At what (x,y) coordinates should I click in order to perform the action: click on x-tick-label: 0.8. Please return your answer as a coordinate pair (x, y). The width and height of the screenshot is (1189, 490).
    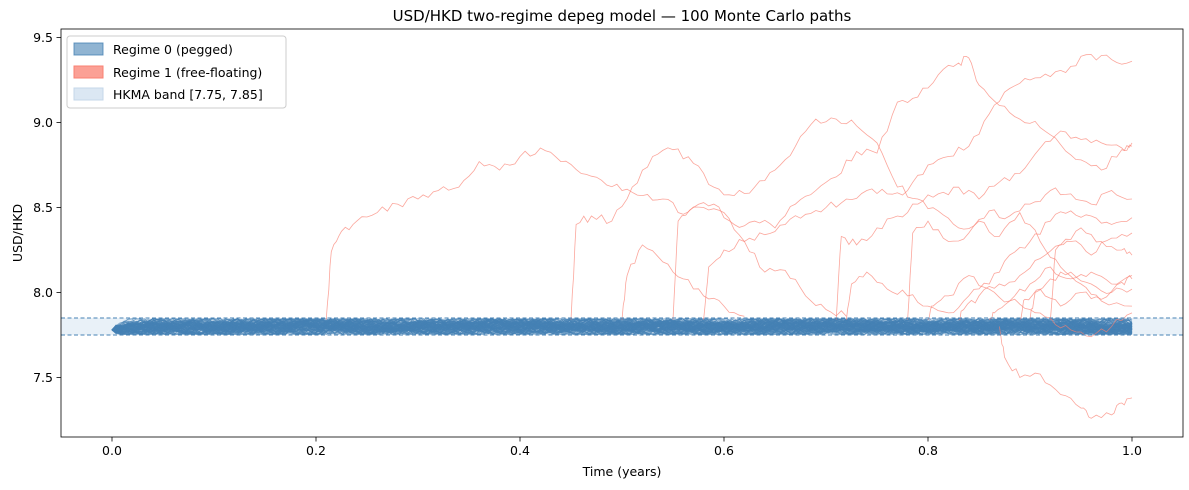
    Looking at the image, I should click on (928, 450).